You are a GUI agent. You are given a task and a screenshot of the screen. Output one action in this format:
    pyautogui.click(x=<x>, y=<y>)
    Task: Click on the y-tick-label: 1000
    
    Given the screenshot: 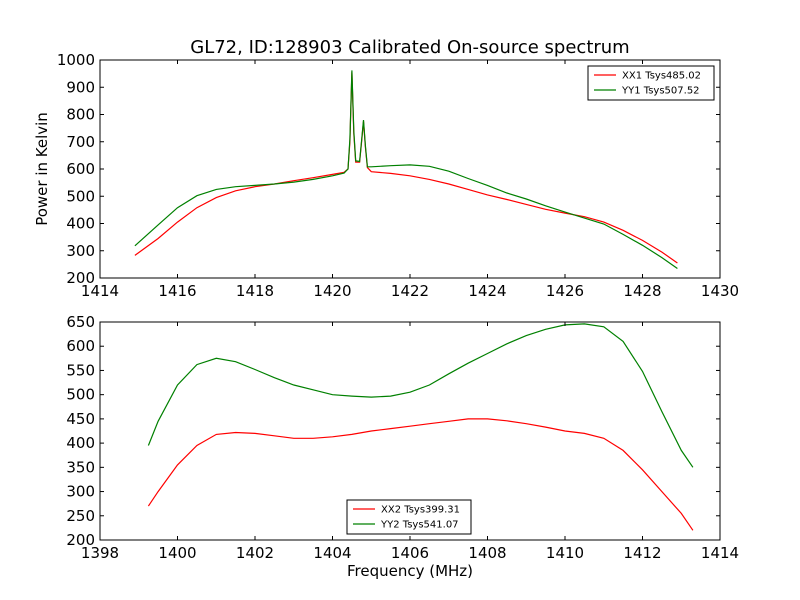 What is the action you would take?
    pyautogui.click(x=76, y=60)
    